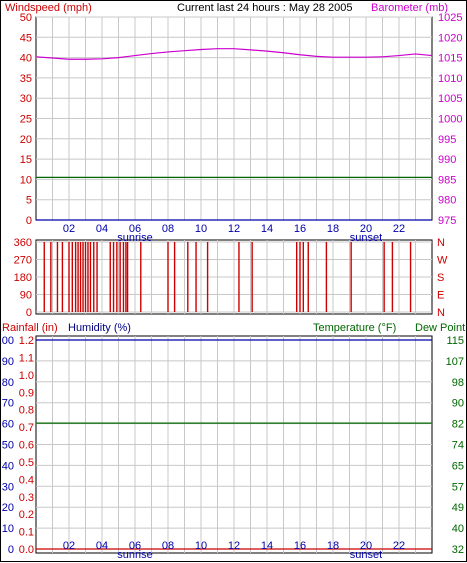  I want to click on barometer-tick-label: 990, so click(447, 160).